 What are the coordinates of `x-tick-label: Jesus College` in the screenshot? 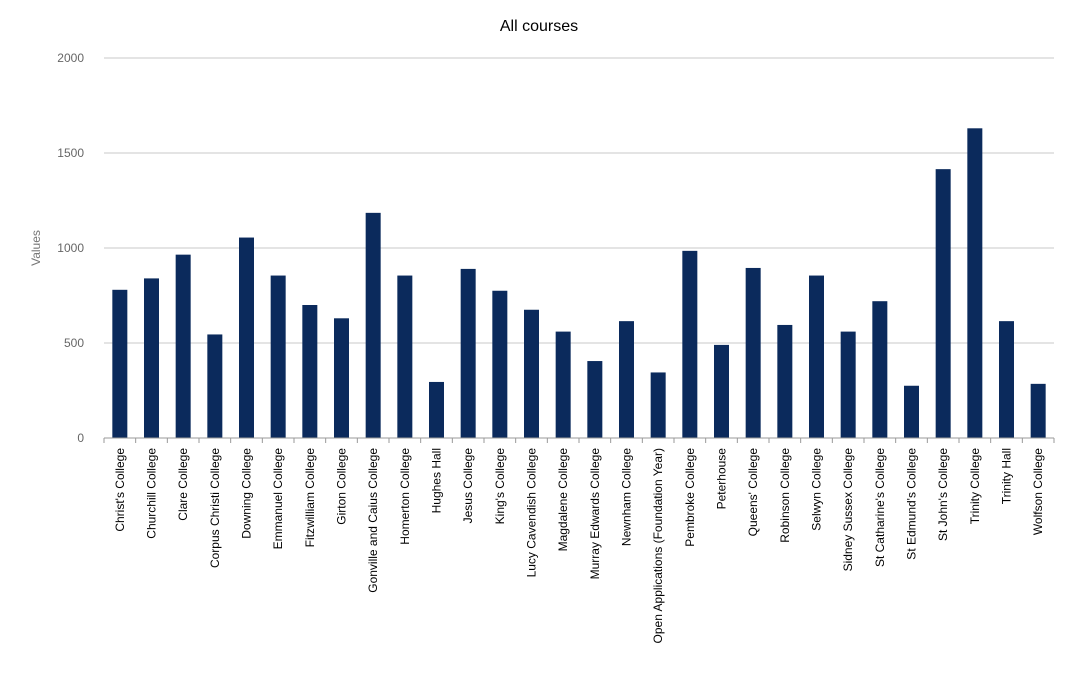 It's located at (468, 486).